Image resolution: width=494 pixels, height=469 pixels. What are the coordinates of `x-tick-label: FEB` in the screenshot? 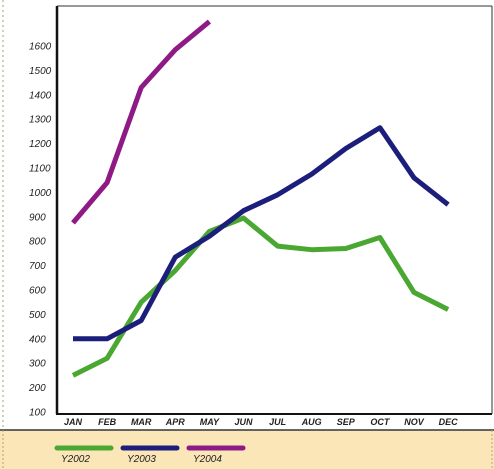 It's located at (107, 422).